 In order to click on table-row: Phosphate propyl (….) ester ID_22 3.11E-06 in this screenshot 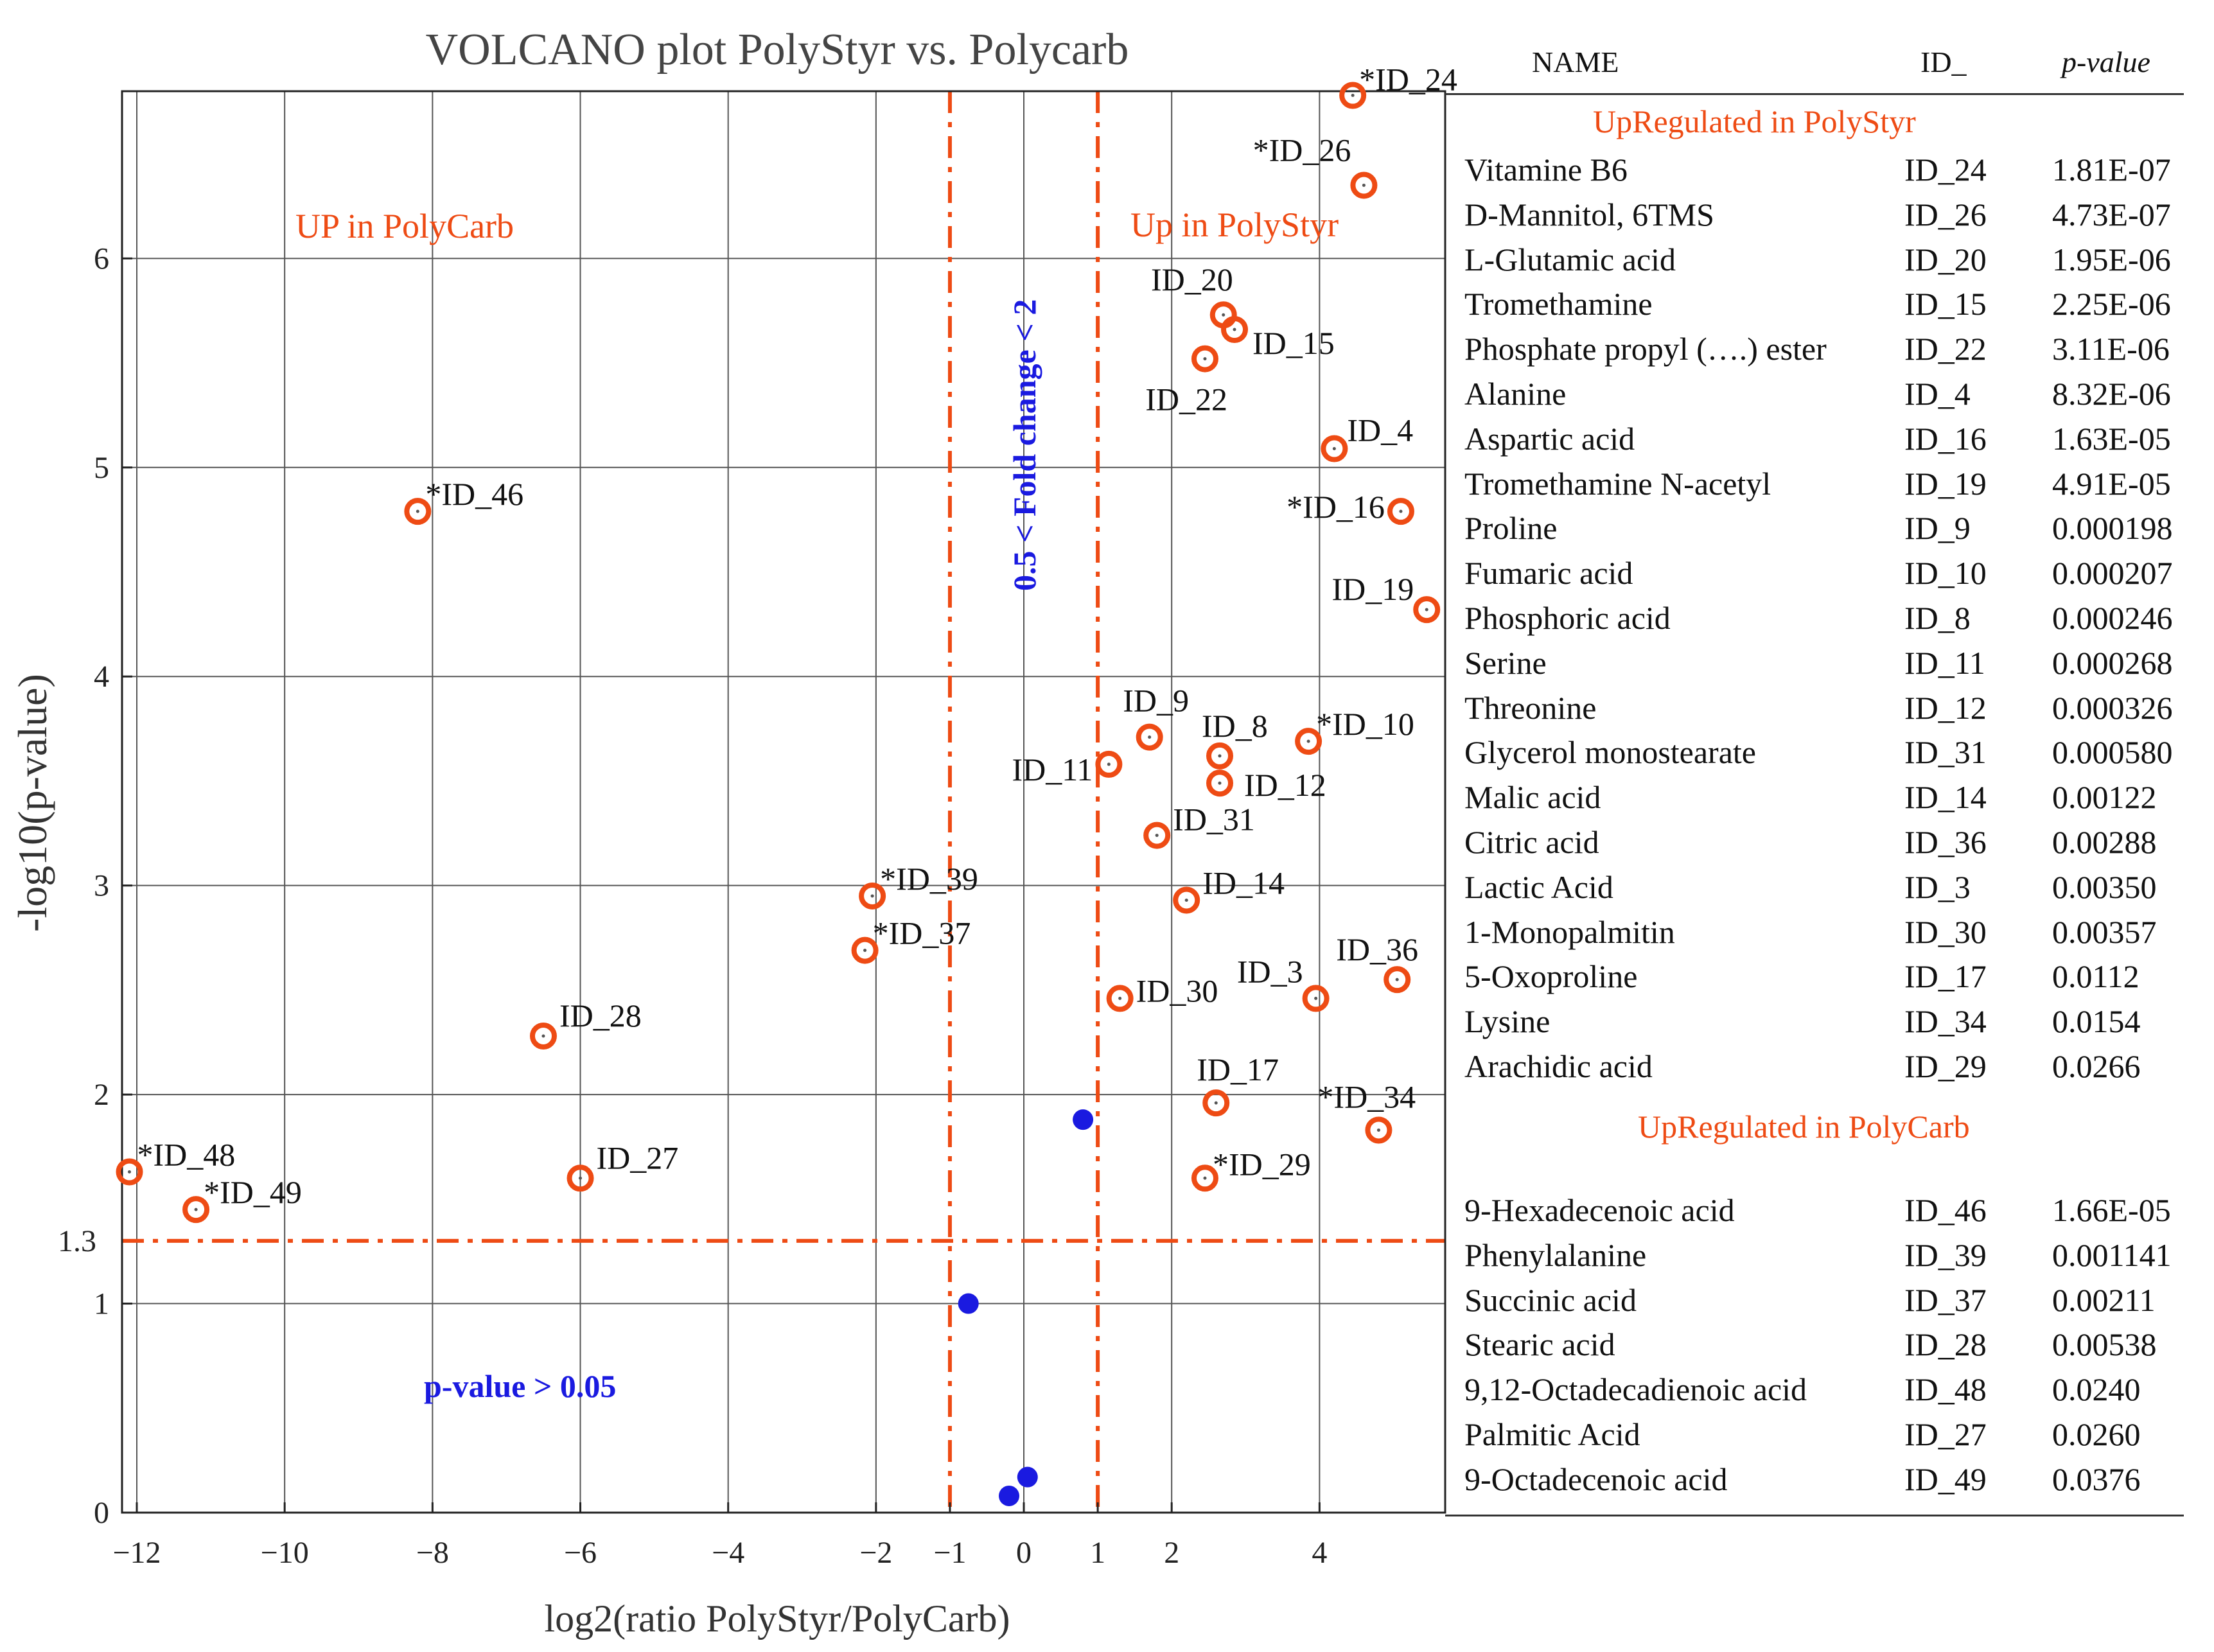, I will do `click(1837, 352)`.